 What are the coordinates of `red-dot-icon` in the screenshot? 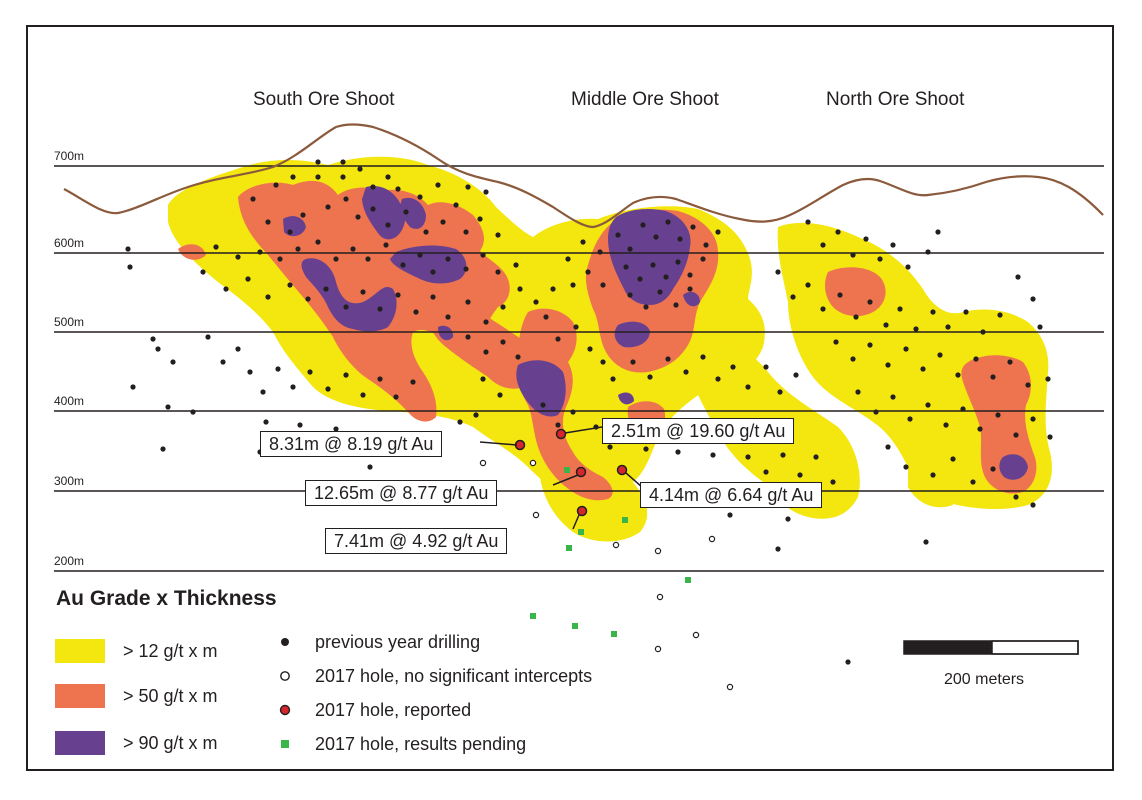 It's located at (285, 710).